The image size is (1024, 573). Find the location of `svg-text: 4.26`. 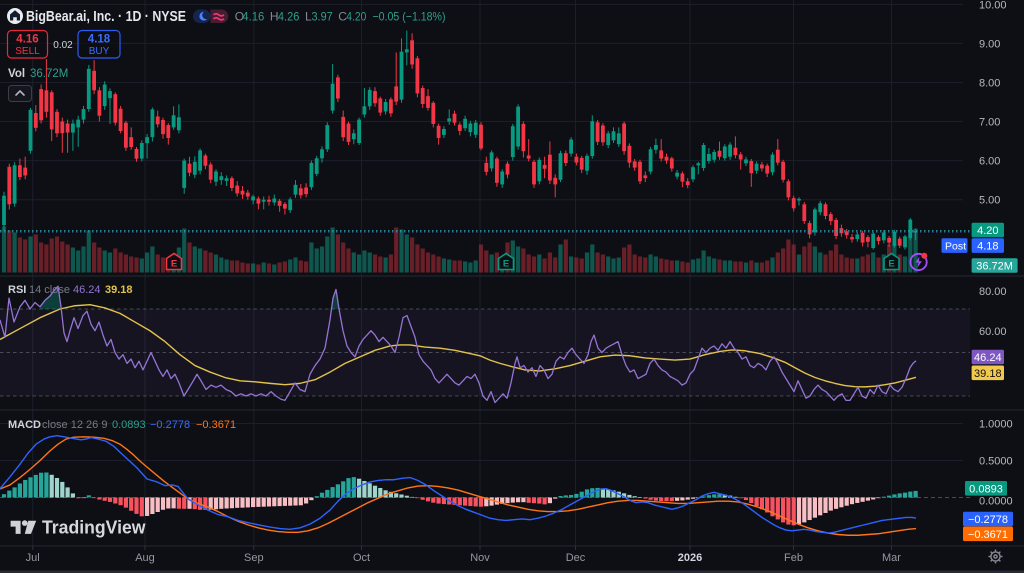

svg-text: 4.26 is located at coordinates (289, 17).